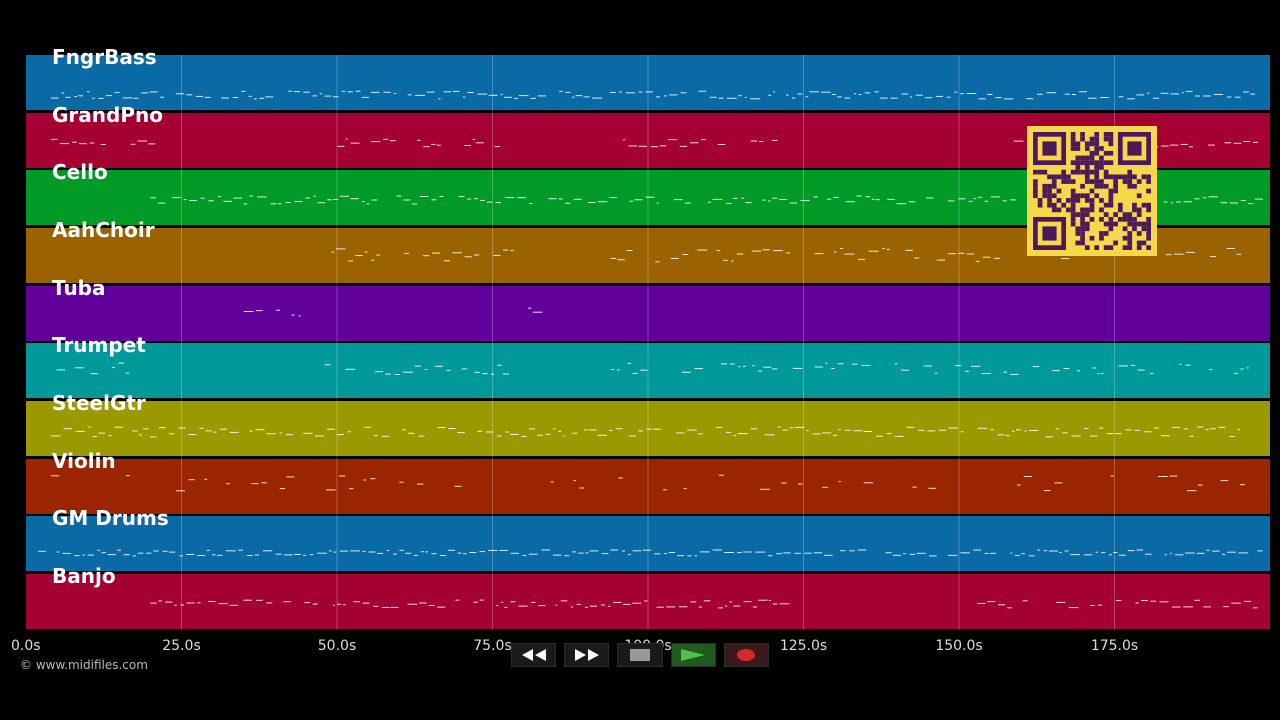  Describe the element at coordinates (337, 646) in the screenshot. I see `time-tick-label: 50.0s` at that location.